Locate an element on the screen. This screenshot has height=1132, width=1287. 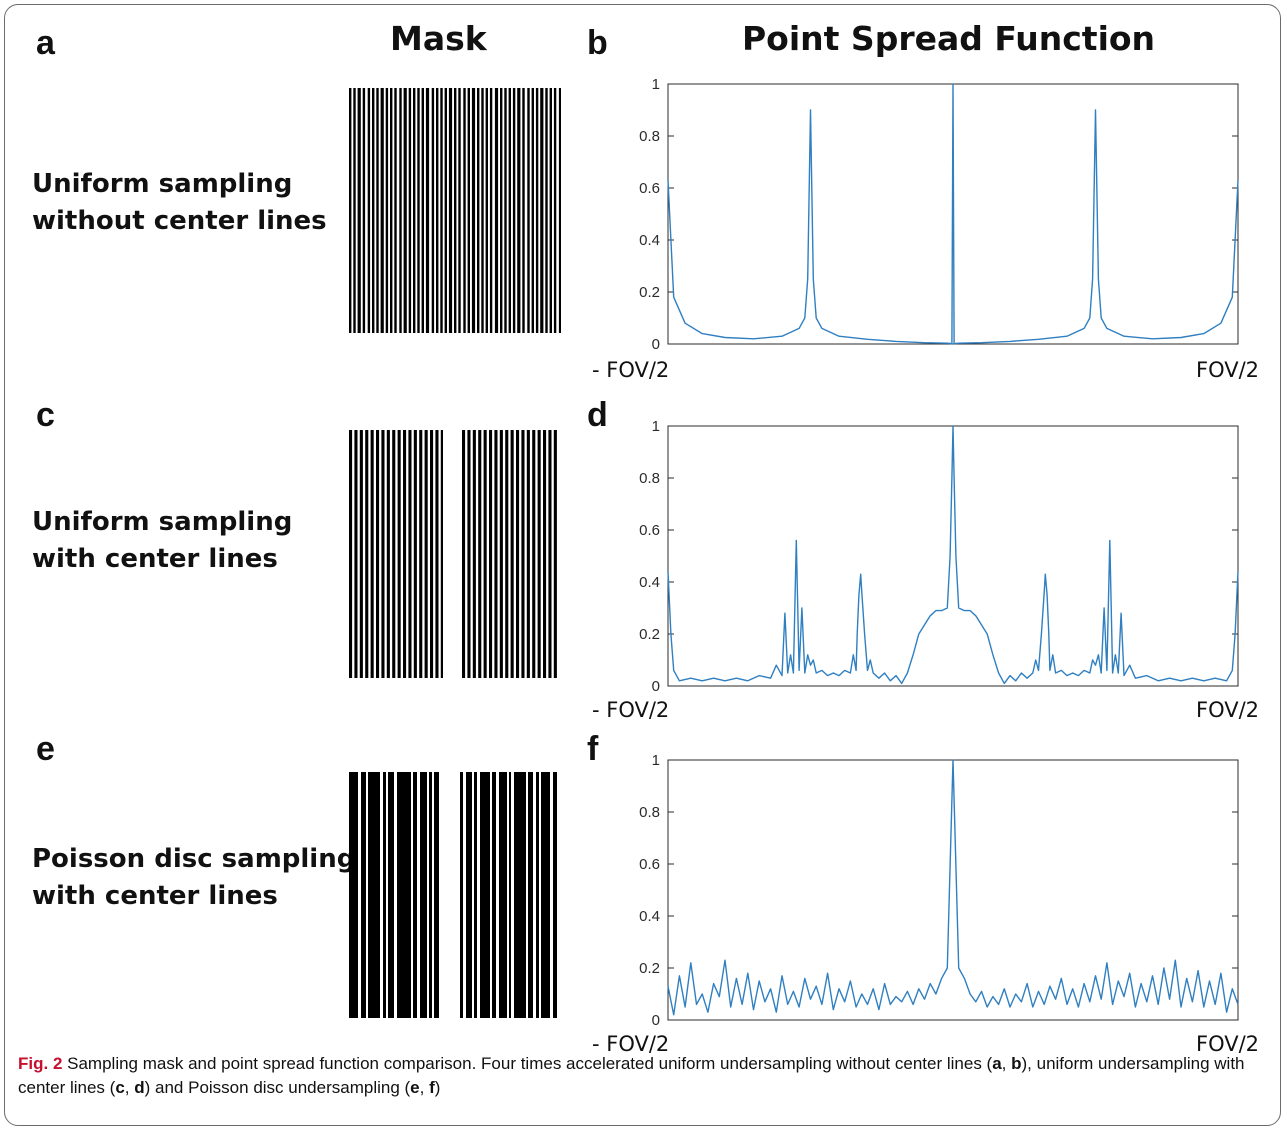
row-label-line2: without center lines is located at coordinates (179, 221).